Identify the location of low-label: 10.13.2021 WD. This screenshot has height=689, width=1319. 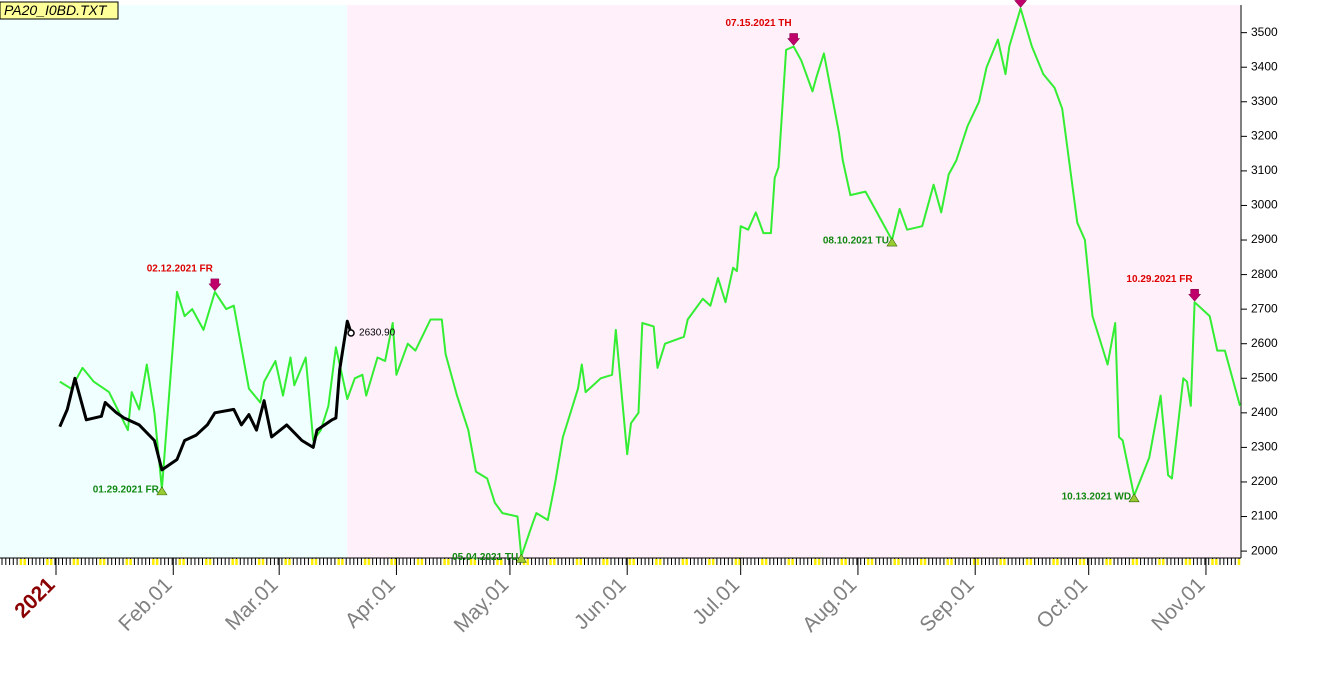
(1097, 496).